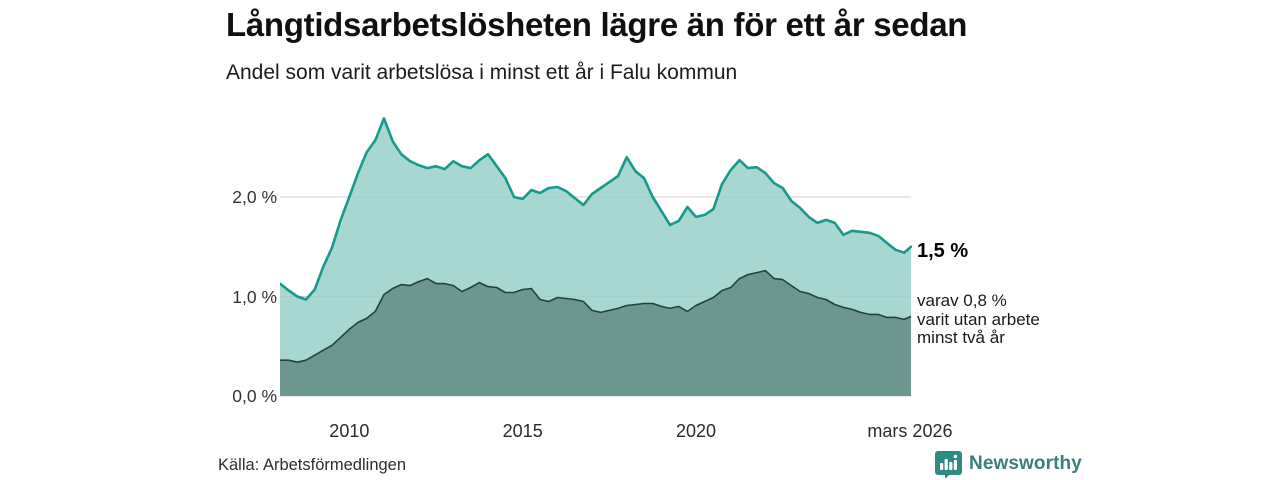  Describe the element at coordinates (596, 316) in the screenshot. I see `two-plus-years-line` at that location.